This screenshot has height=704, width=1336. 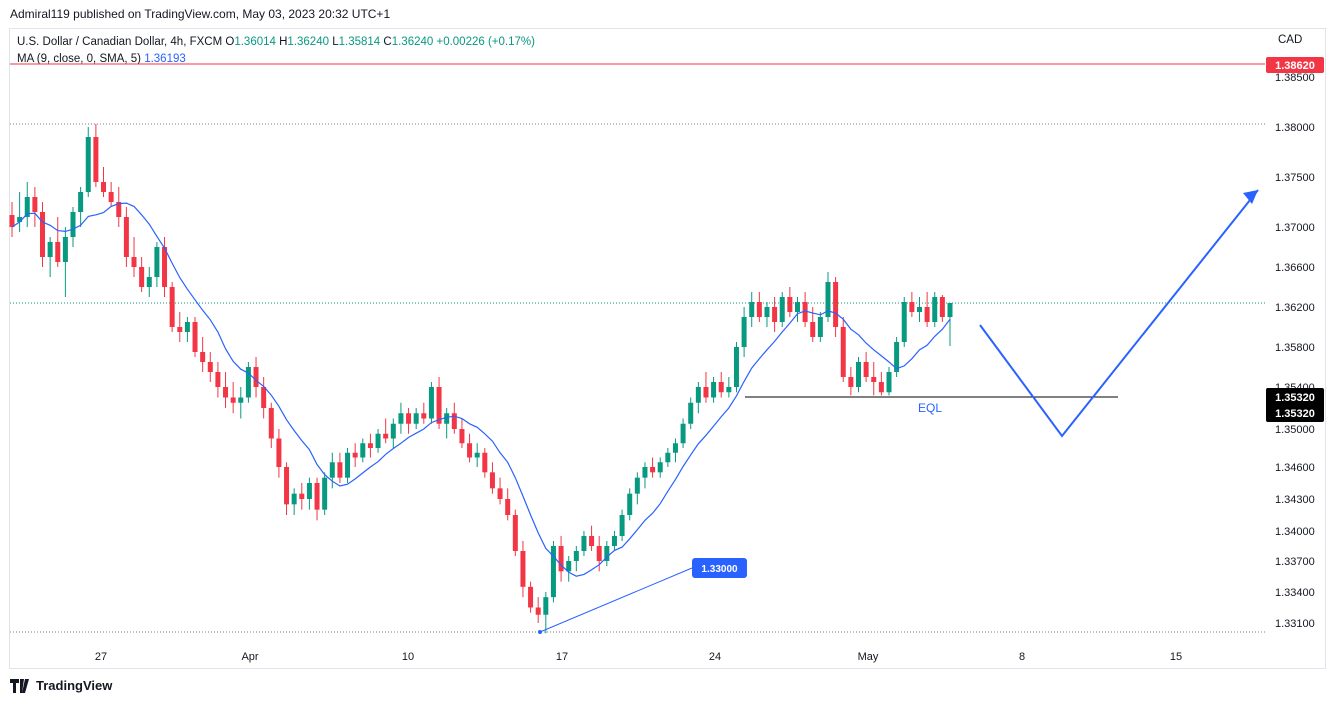 What do you see at coordinates (1295, 65) in the screenshot?
I see `current-price-badge` at bounding box center [1295, 65].